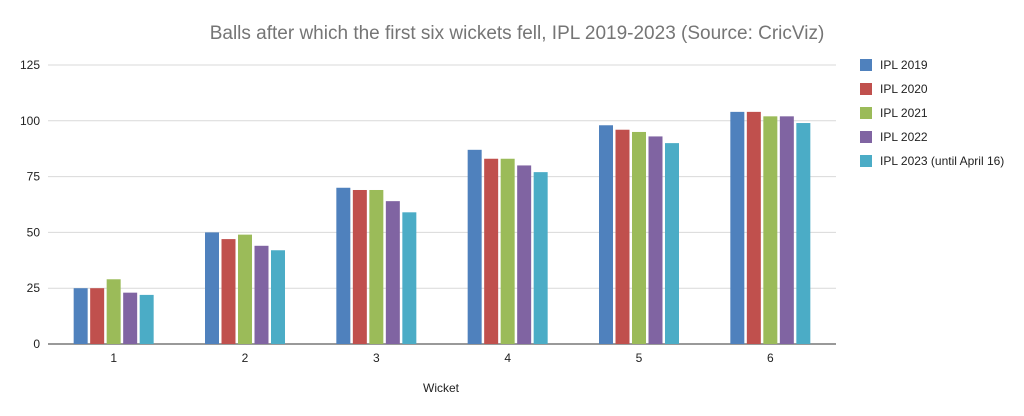  Describe the element at coordinates (34, 177) in the screenshot. I see `y-tick-label: 75` at that location.